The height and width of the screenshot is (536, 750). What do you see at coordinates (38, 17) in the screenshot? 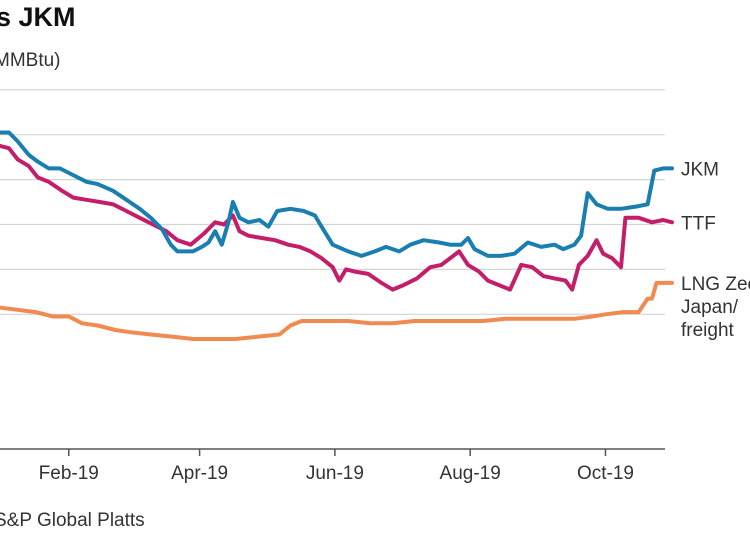
I see `chart-title: s JKM` at bounding box center [38, 17].